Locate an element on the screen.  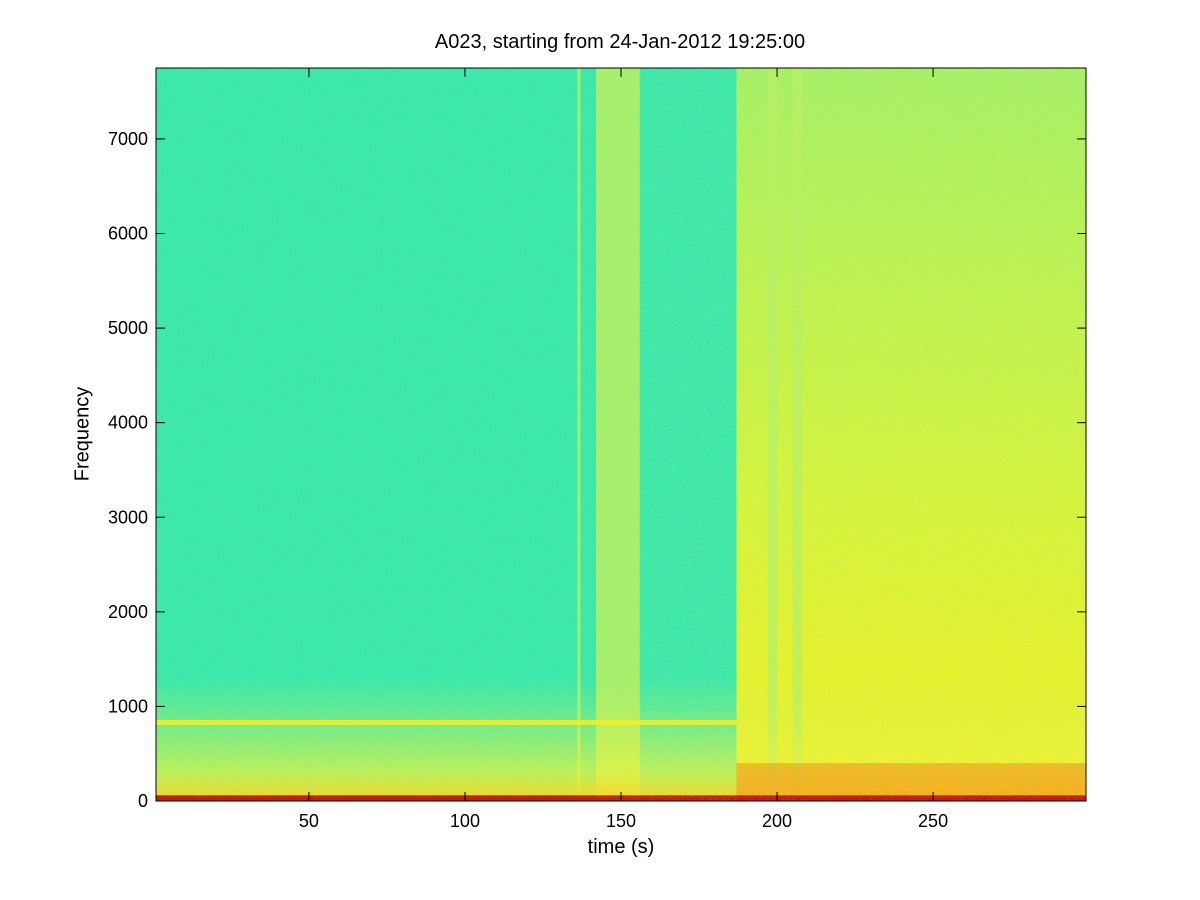
chart-title: A023, starting from 24-Jan-2012 19:25:00 is located at coordinates (620, 42).